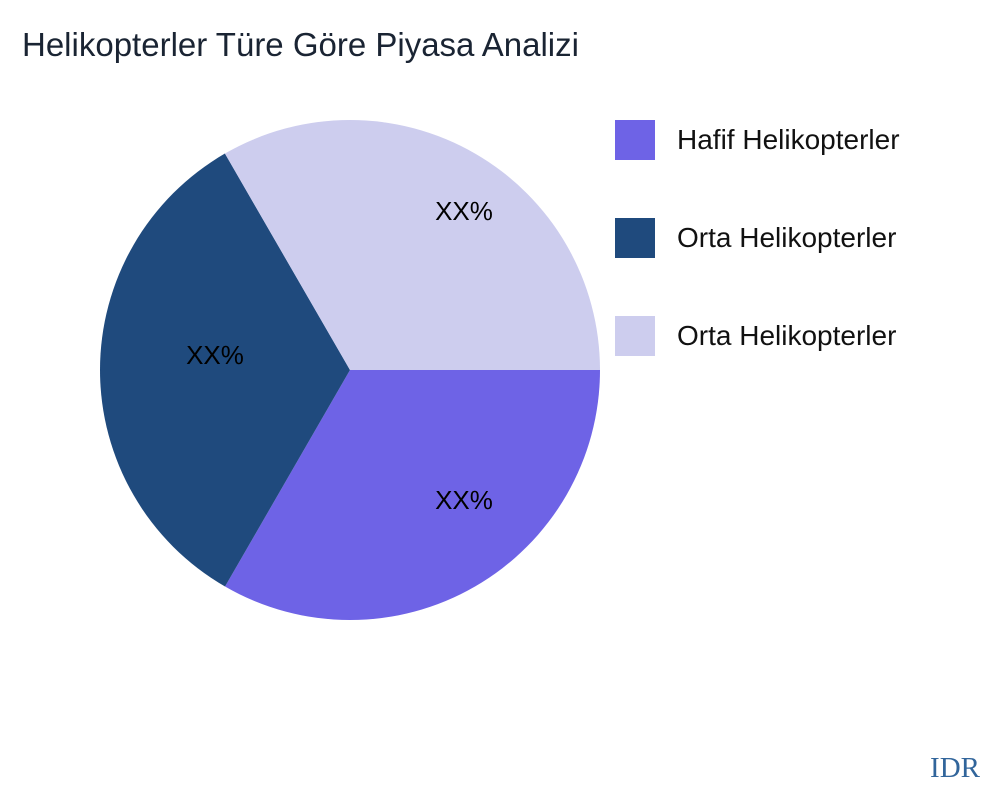 The image size is (1000, 800). Describe the element at coordinates (788, 139) in the screenshot. I see `legend-label-0: Hafif Helikopterler` at that location.